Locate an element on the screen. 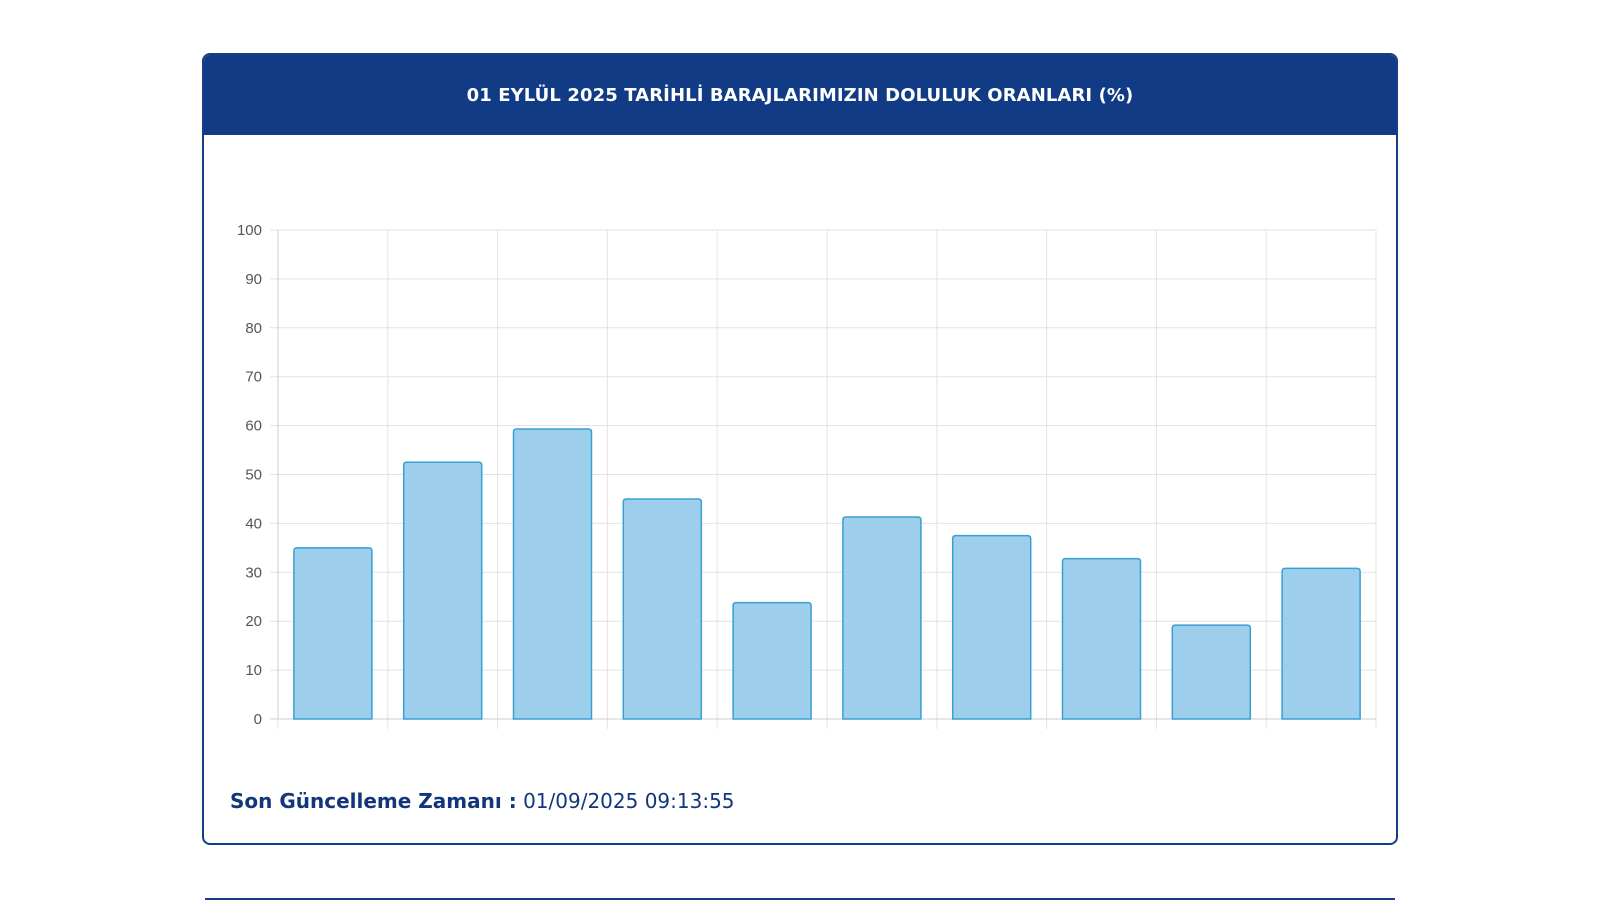 The image size is (1600, 910). y-tick-label: 70 is located at coordinates (253, 377).